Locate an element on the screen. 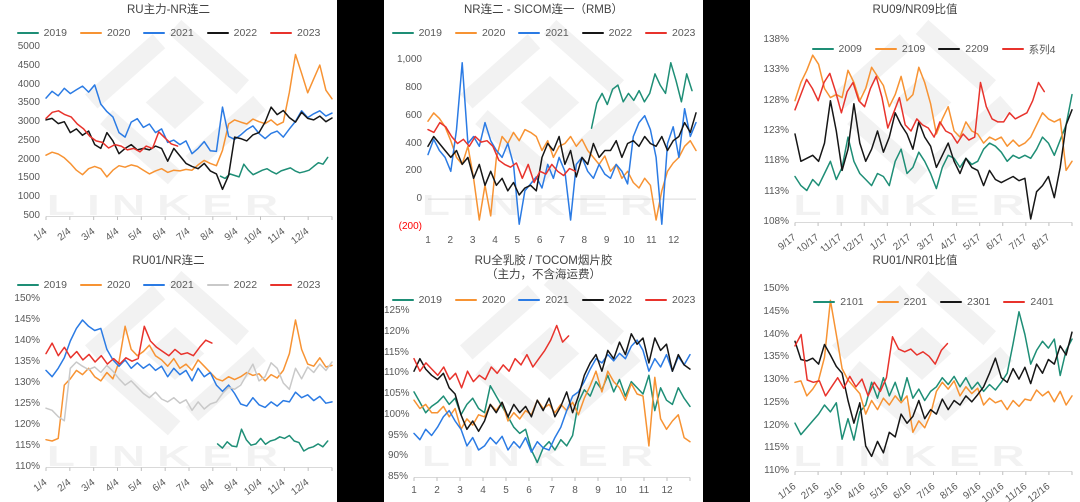 The width and height of the screenshot is (1080, 502). legend-label: 系列4 is located at coordinates (1042, 49).